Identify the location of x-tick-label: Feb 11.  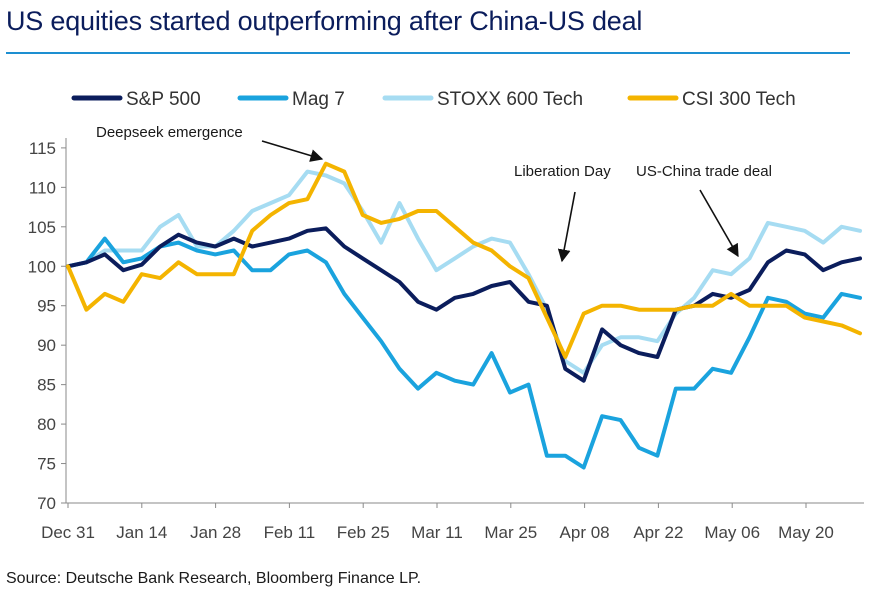
(290, 532).